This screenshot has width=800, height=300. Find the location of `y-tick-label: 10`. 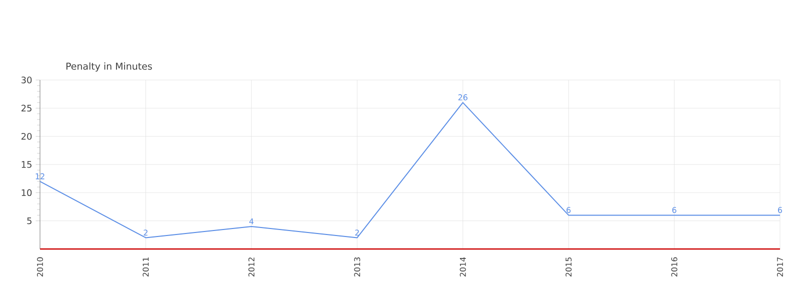

y-tick-label: 10 is located at coordinates (27, 192).